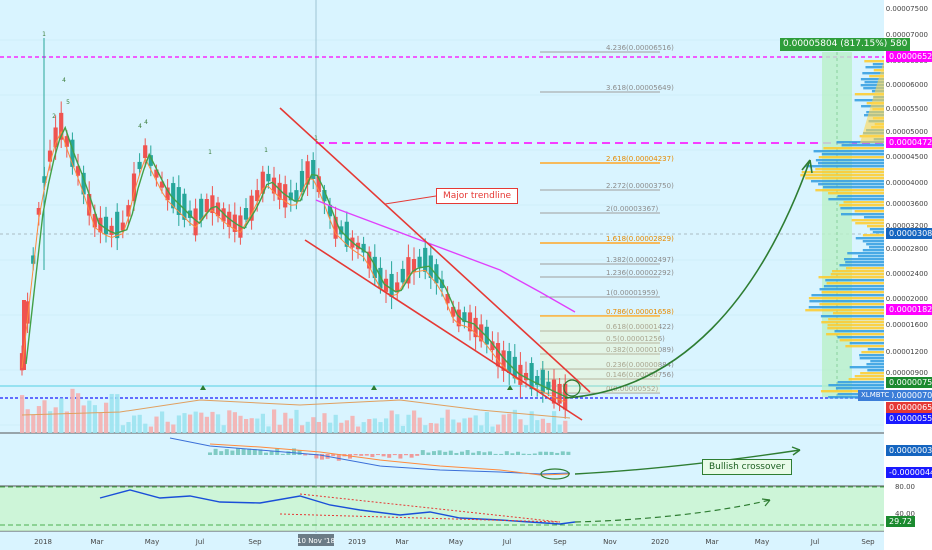  I want to click on time-axis-label: Jul, so click(200, 542).